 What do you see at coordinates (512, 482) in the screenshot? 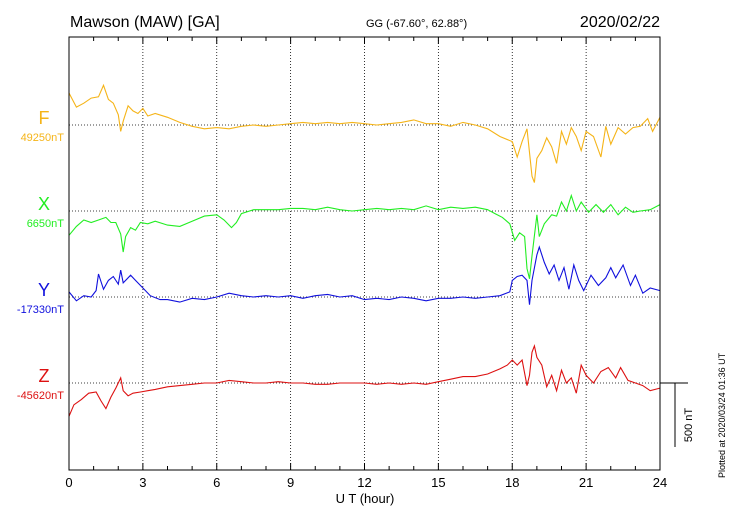
I see `x-tick-label: 18` at bounding box center [512, 482].